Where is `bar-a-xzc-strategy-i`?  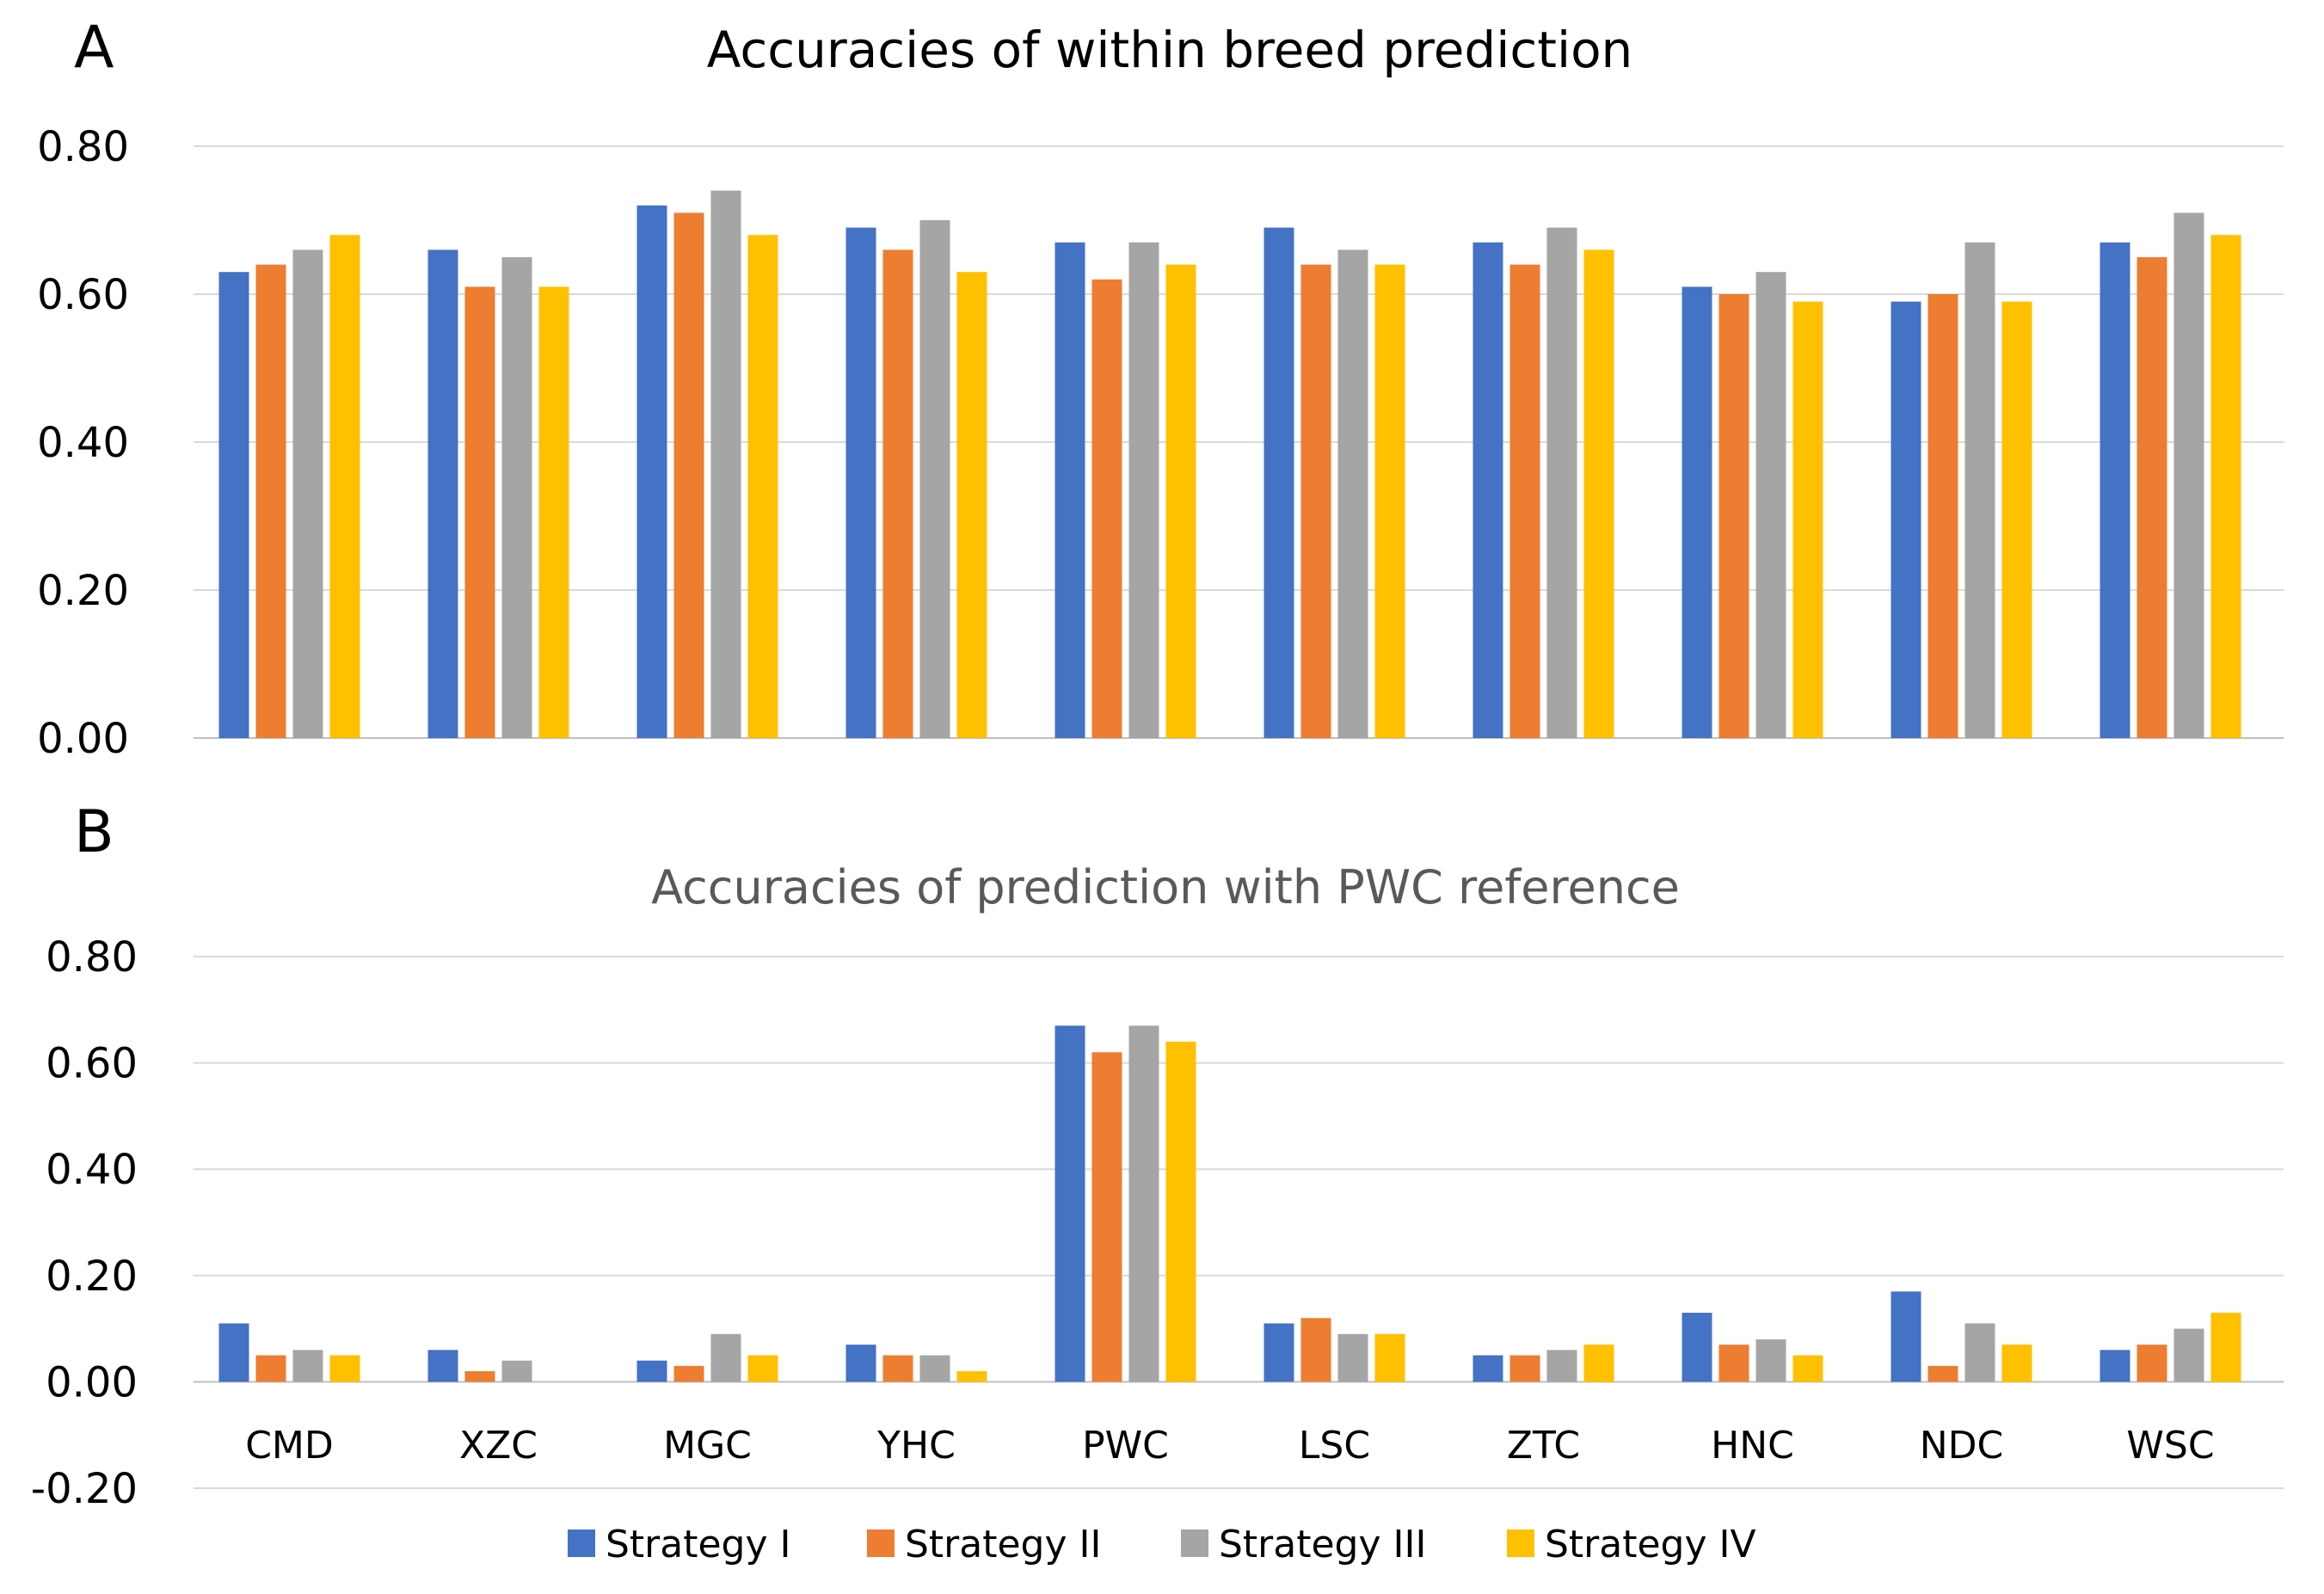
bar-a-xzc-strategy-i is located at coordinates (442, 493).